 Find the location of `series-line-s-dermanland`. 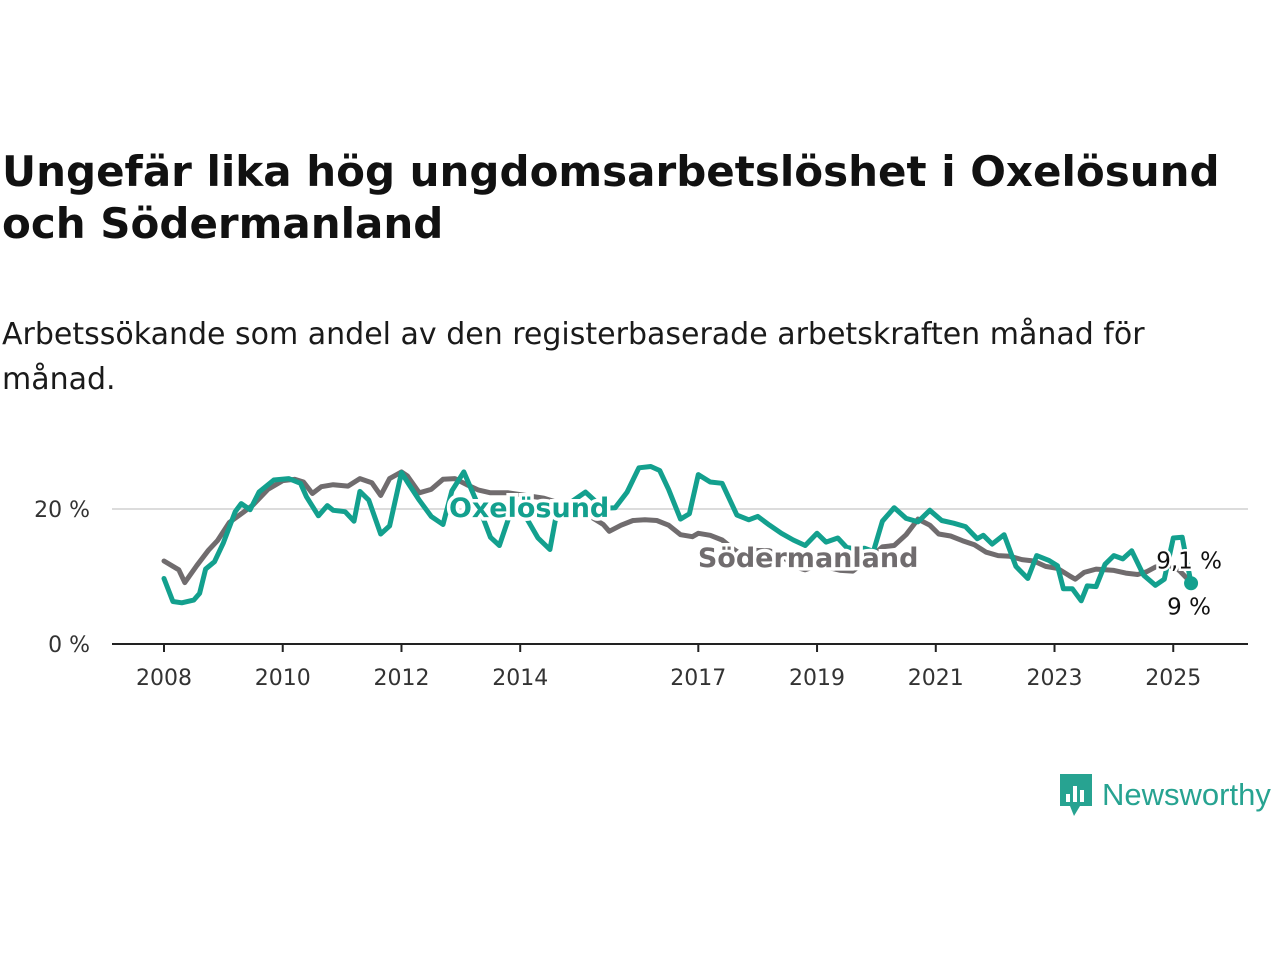

series-line-s-dermanland is located at coordinates (677, 527).